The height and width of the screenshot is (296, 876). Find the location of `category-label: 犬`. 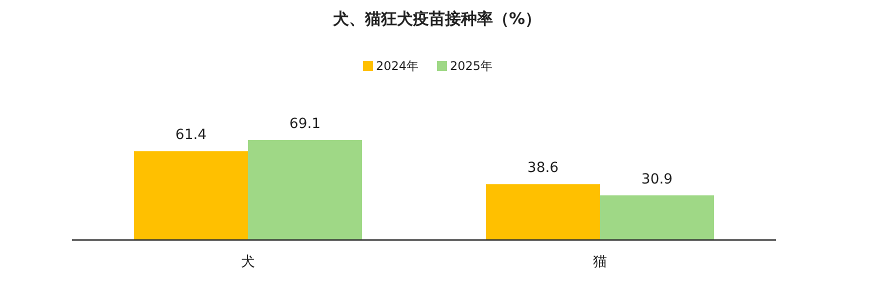

category-label: 犬 is located at coordinates (248, 262).